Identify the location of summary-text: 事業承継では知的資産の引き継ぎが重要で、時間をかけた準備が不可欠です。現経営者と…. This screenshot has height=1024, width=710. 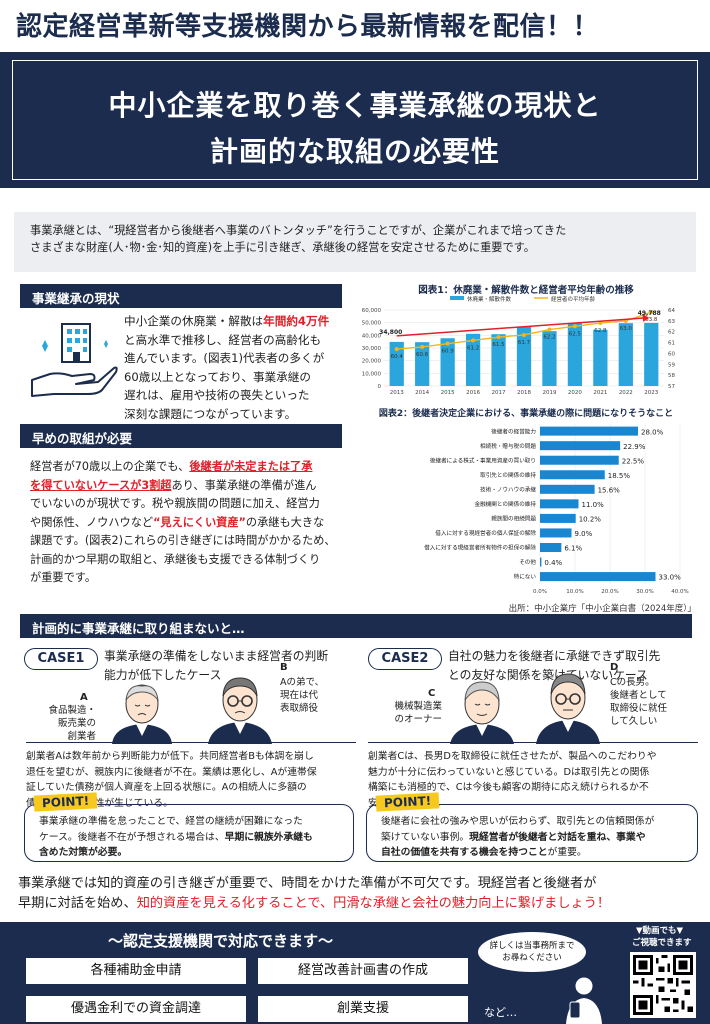
(314, 893).